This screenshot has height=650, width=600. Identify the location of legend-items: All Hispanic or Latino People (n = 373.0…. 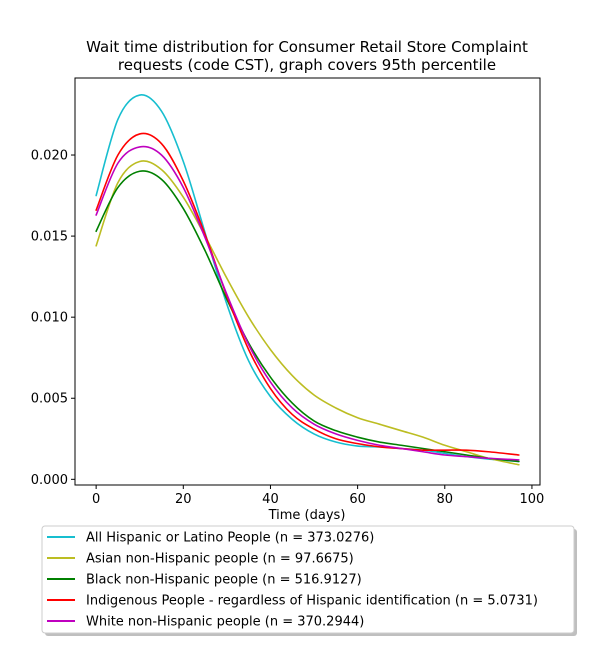
(292, 580).